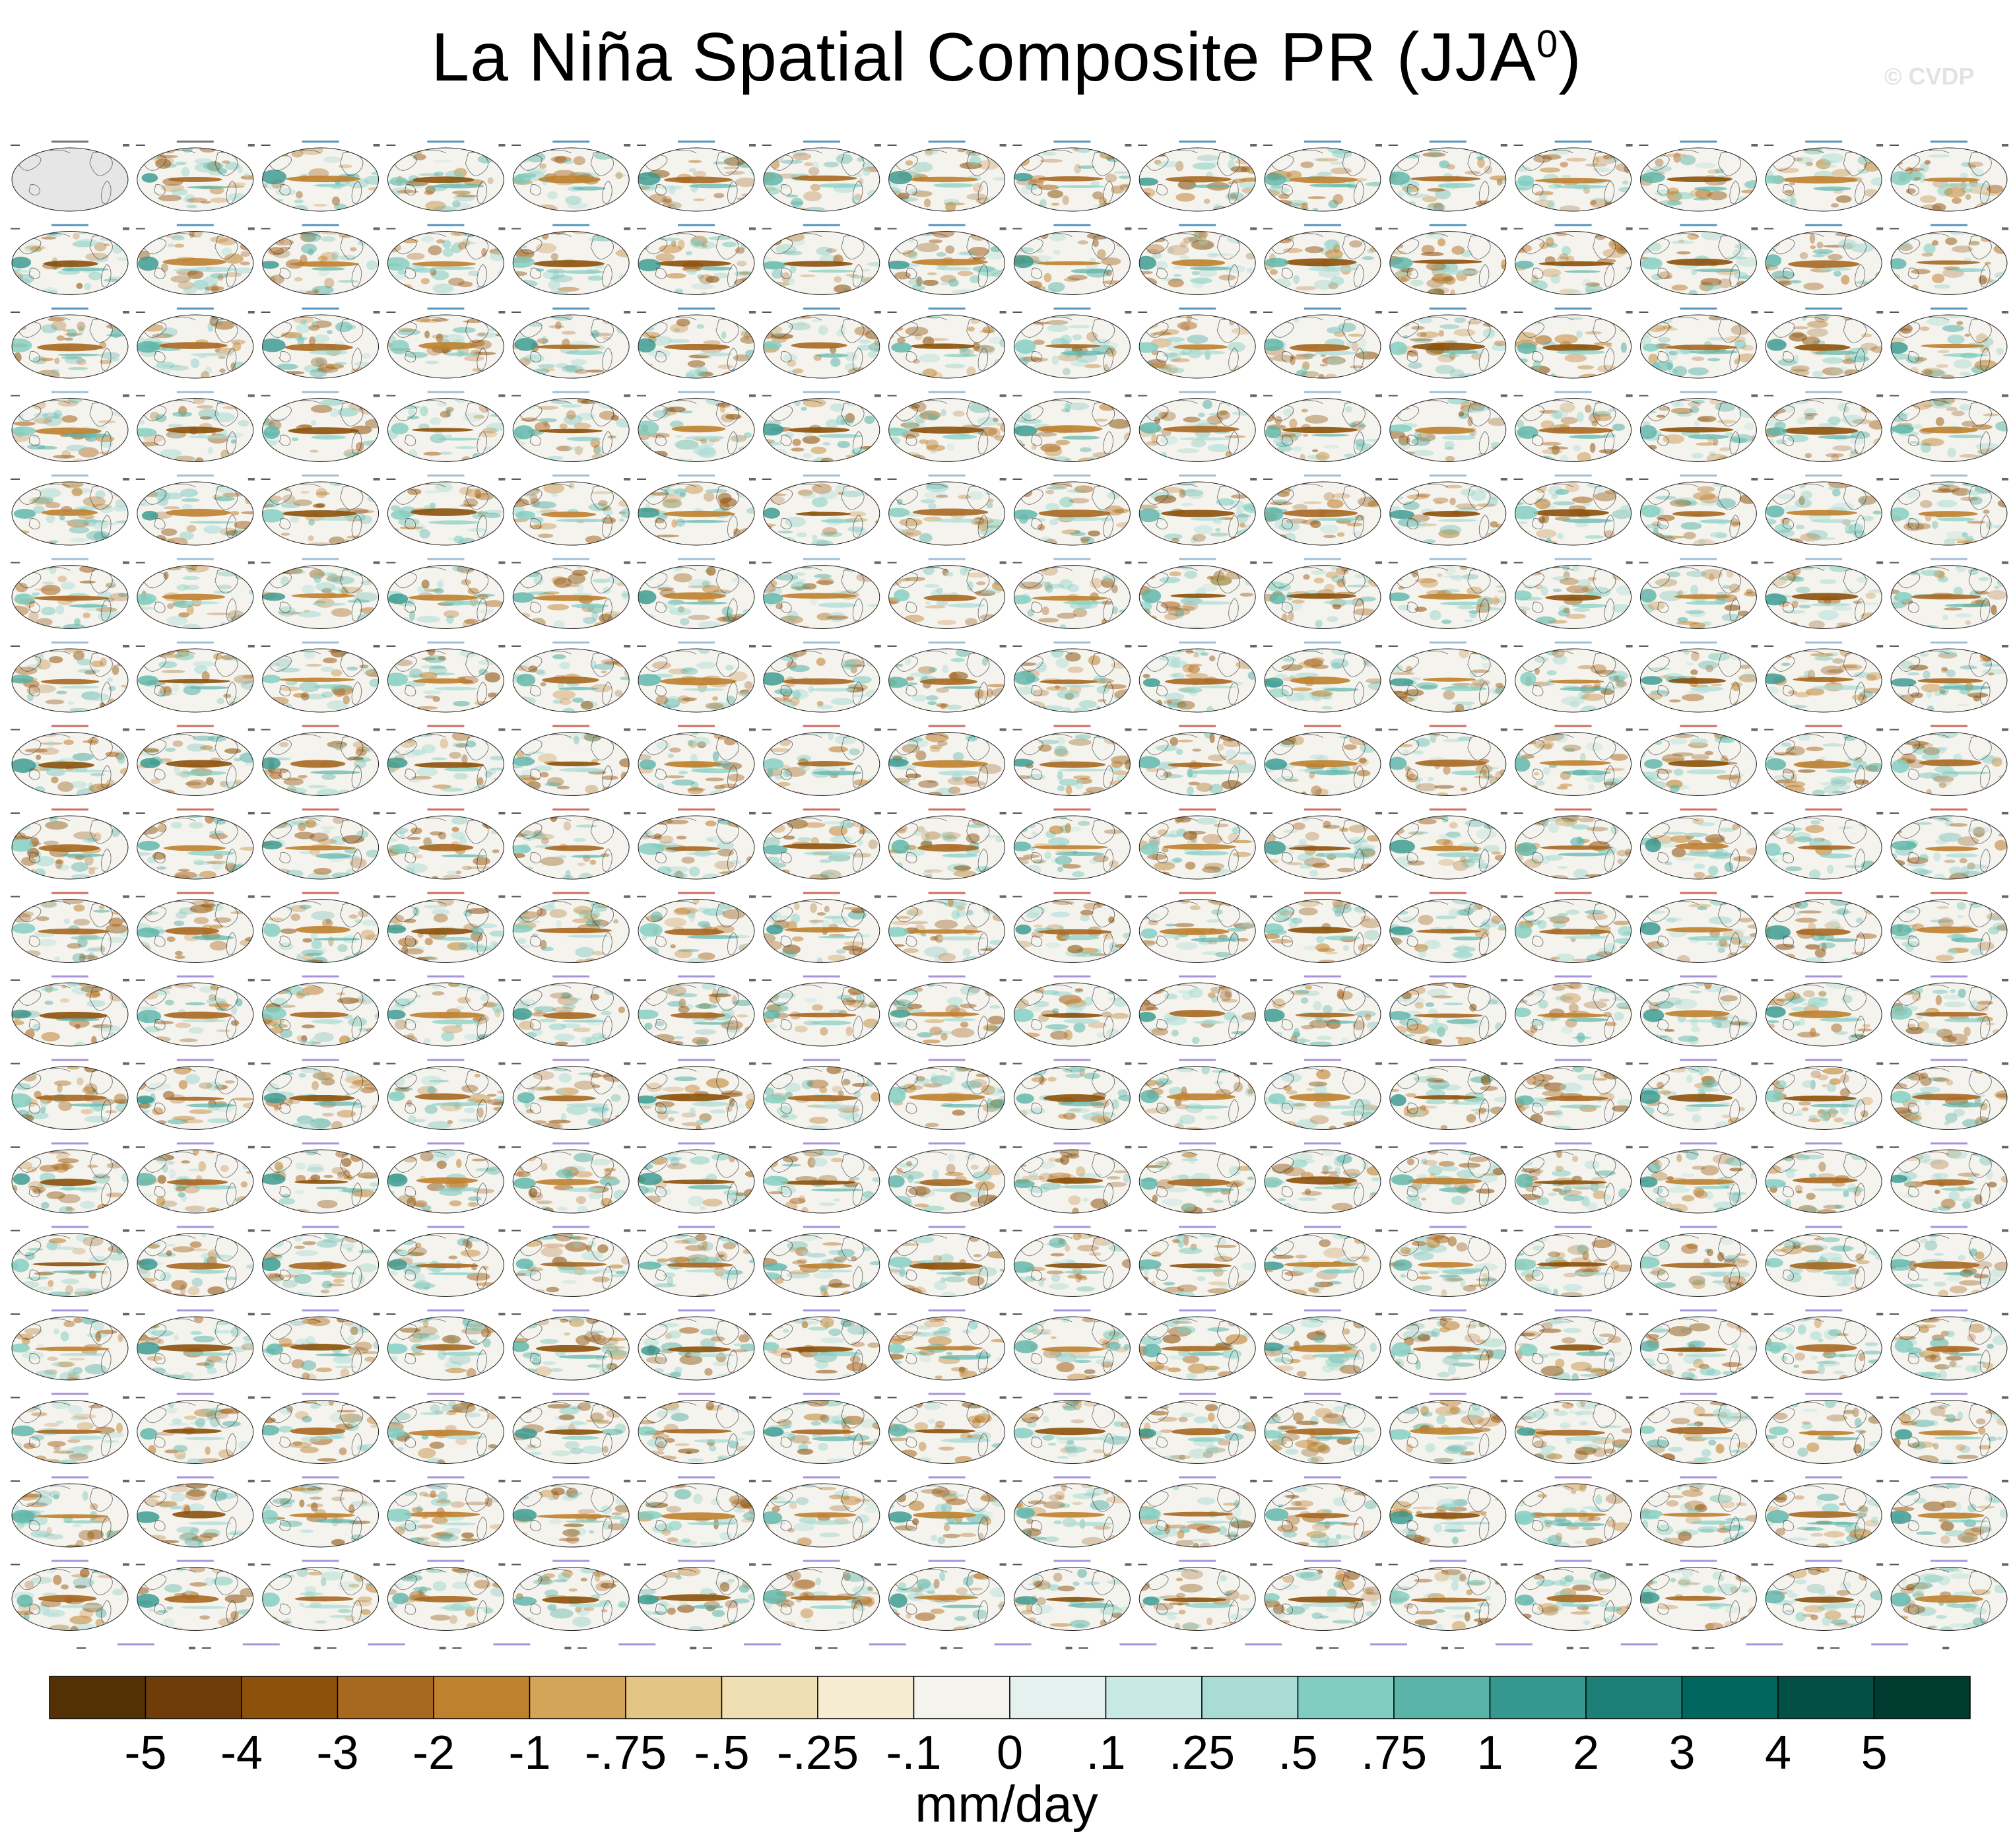 This screenshot has width=2013, height=1848. I want to click on continent-outline, so click(1818, 177).